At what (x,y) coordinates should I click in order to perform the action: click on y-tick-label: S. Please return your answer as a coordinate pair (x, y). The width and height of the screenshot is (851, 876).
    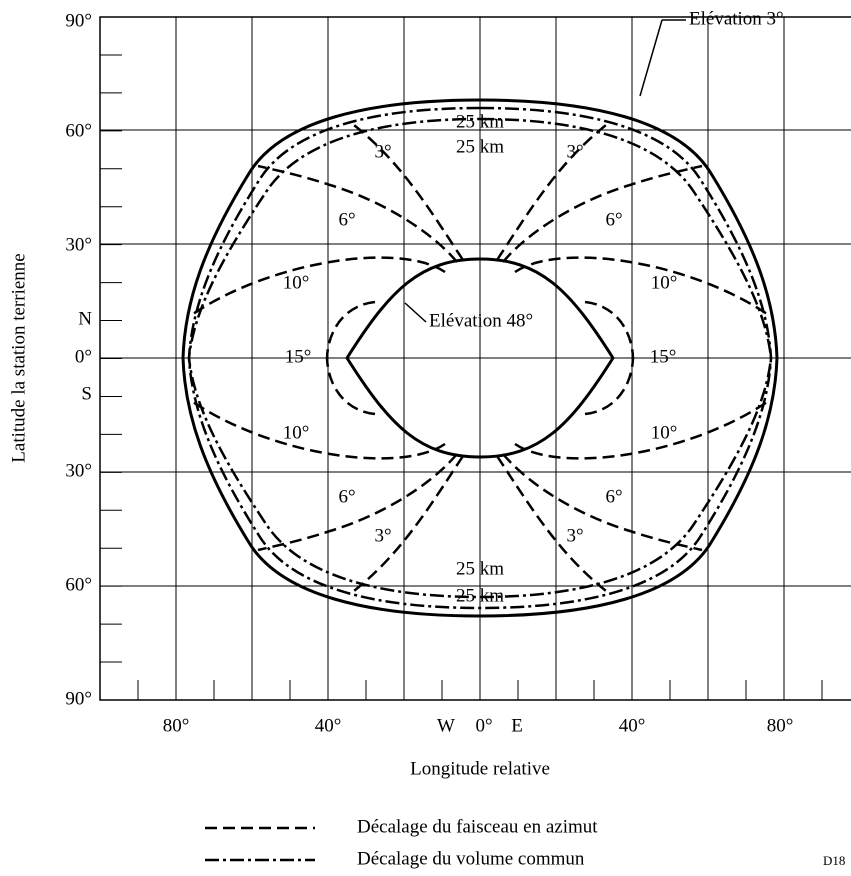
    Looking at the image, I should click on (86, 393).